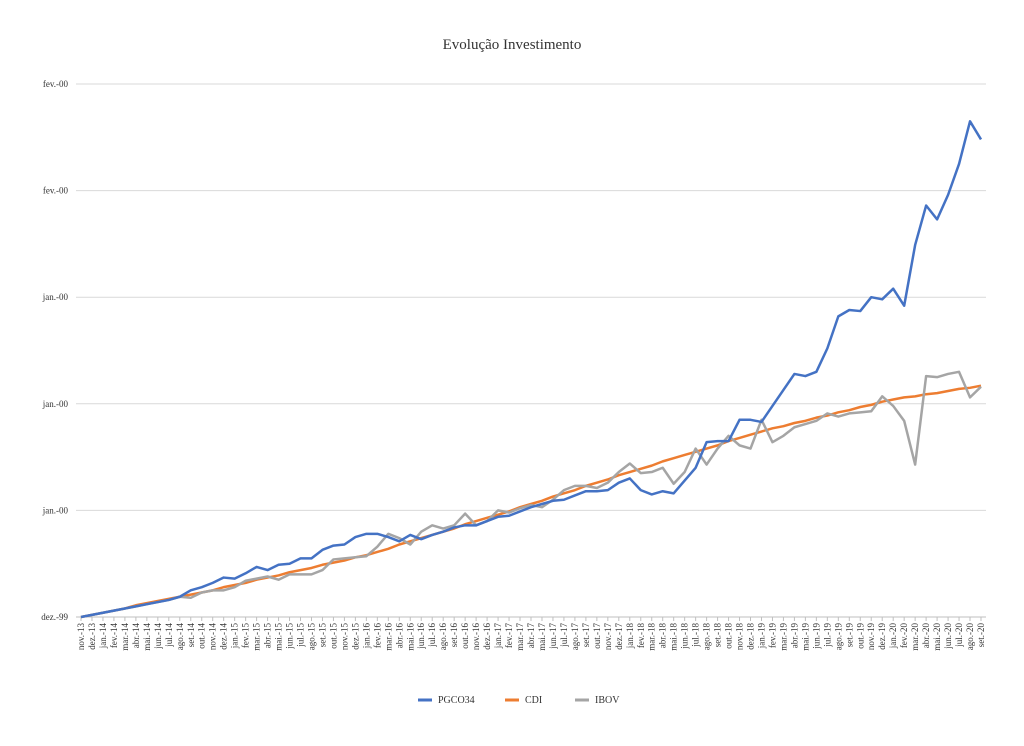  Describe the element at coordinates (619, 636) in the screenshot. I see `x-tick-label: dez.-17` at that location.